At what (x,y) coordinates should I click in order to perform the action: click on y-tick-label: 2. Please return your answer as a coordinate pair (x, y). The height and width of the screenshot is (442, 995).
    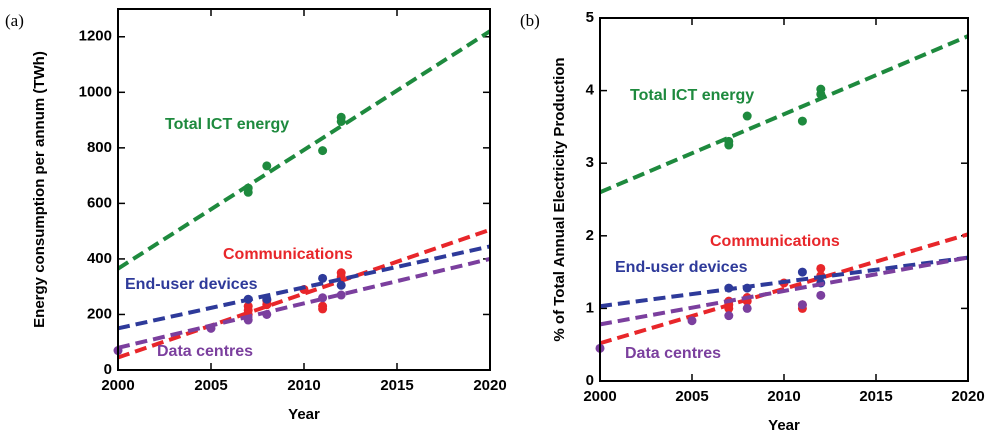
    Looking at the image, I should click on (590, 235).